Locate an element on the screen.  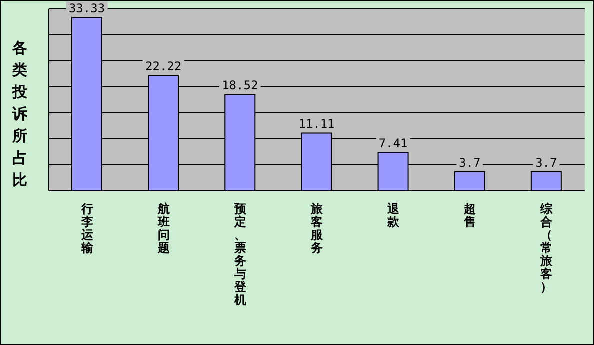
x-tick-label: 行李运输 is located at coordinates (87, 228).